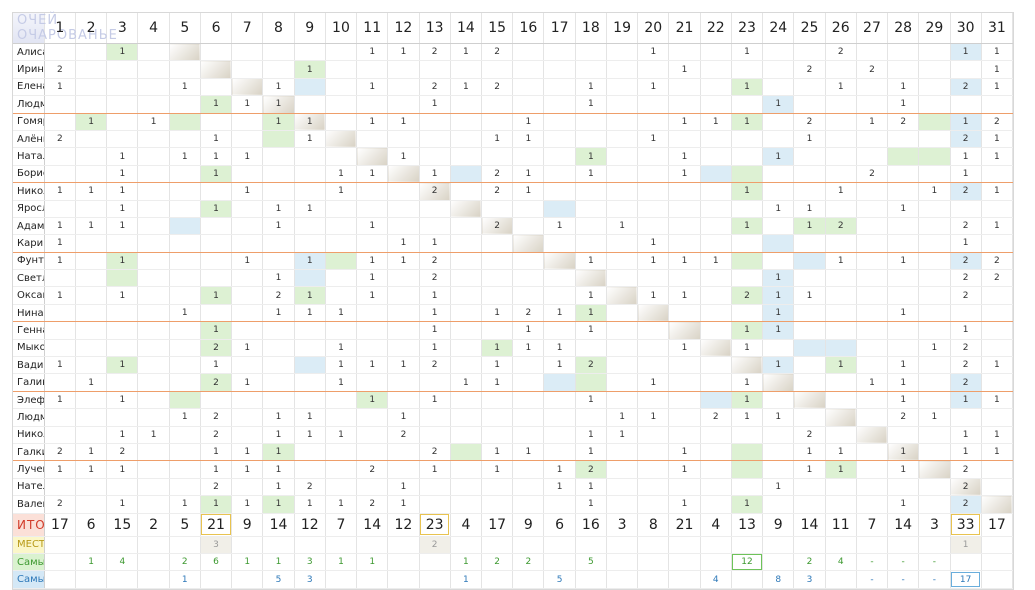  I want to click on day-header: 27, so click(872, 28).